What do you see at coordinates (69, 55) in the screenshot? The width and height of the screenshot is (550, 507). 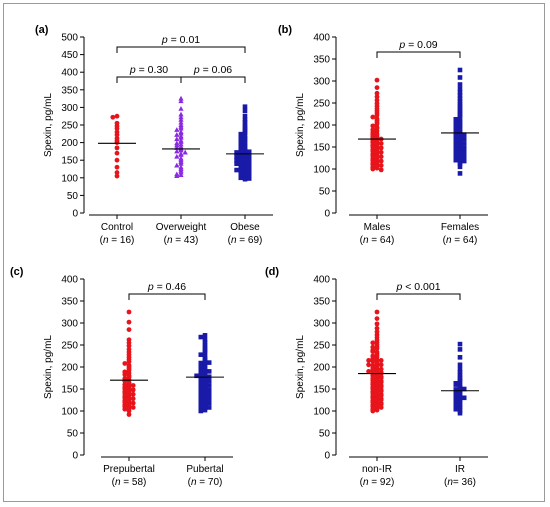 I see `y-tick-label: 450` at bounding box center [69, 55].